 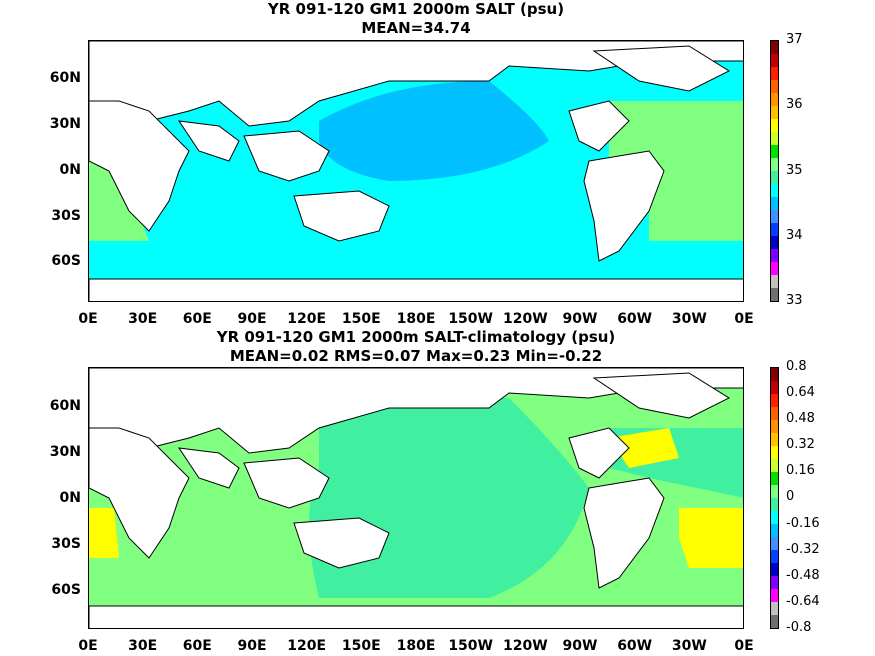 I want to click on colorbar2-label: -0.16, so click(x=803, y=523).